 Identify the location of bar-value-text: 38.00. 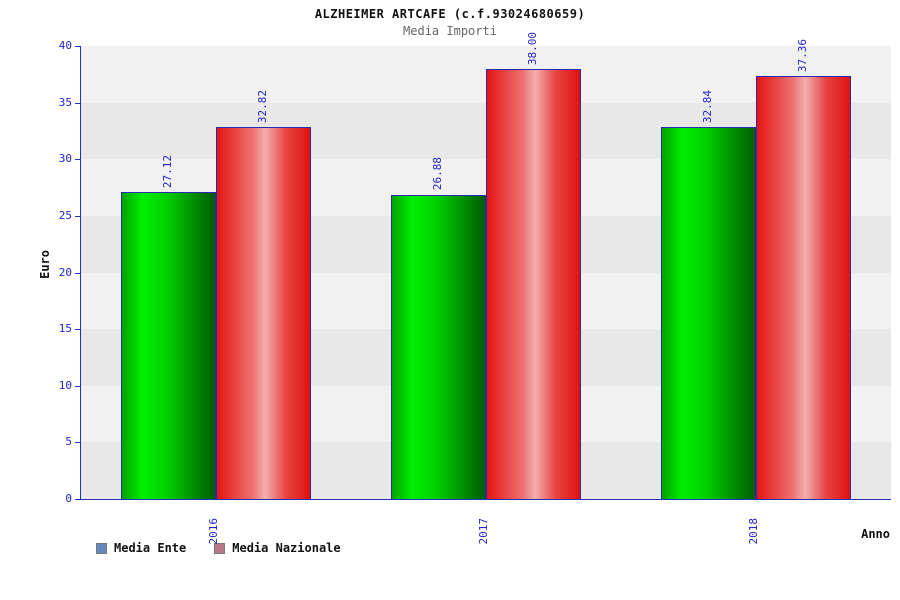
(532, 48).